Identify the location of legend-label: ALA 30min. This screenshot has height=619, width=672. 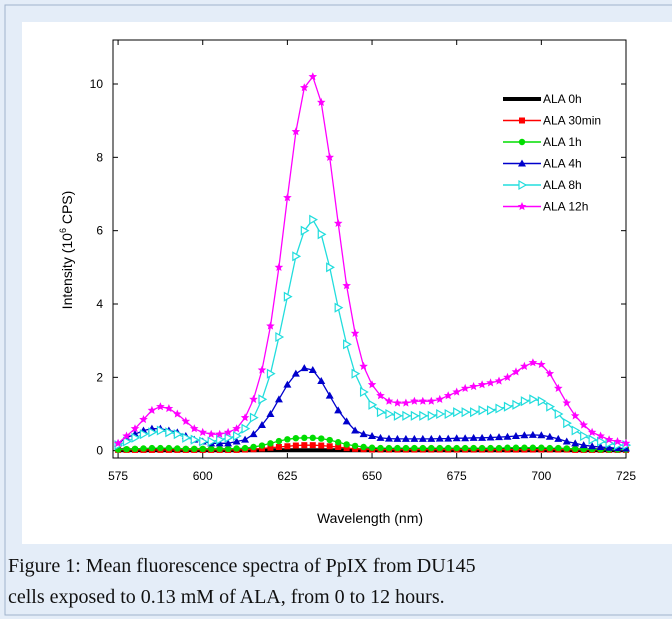
(572, 121).